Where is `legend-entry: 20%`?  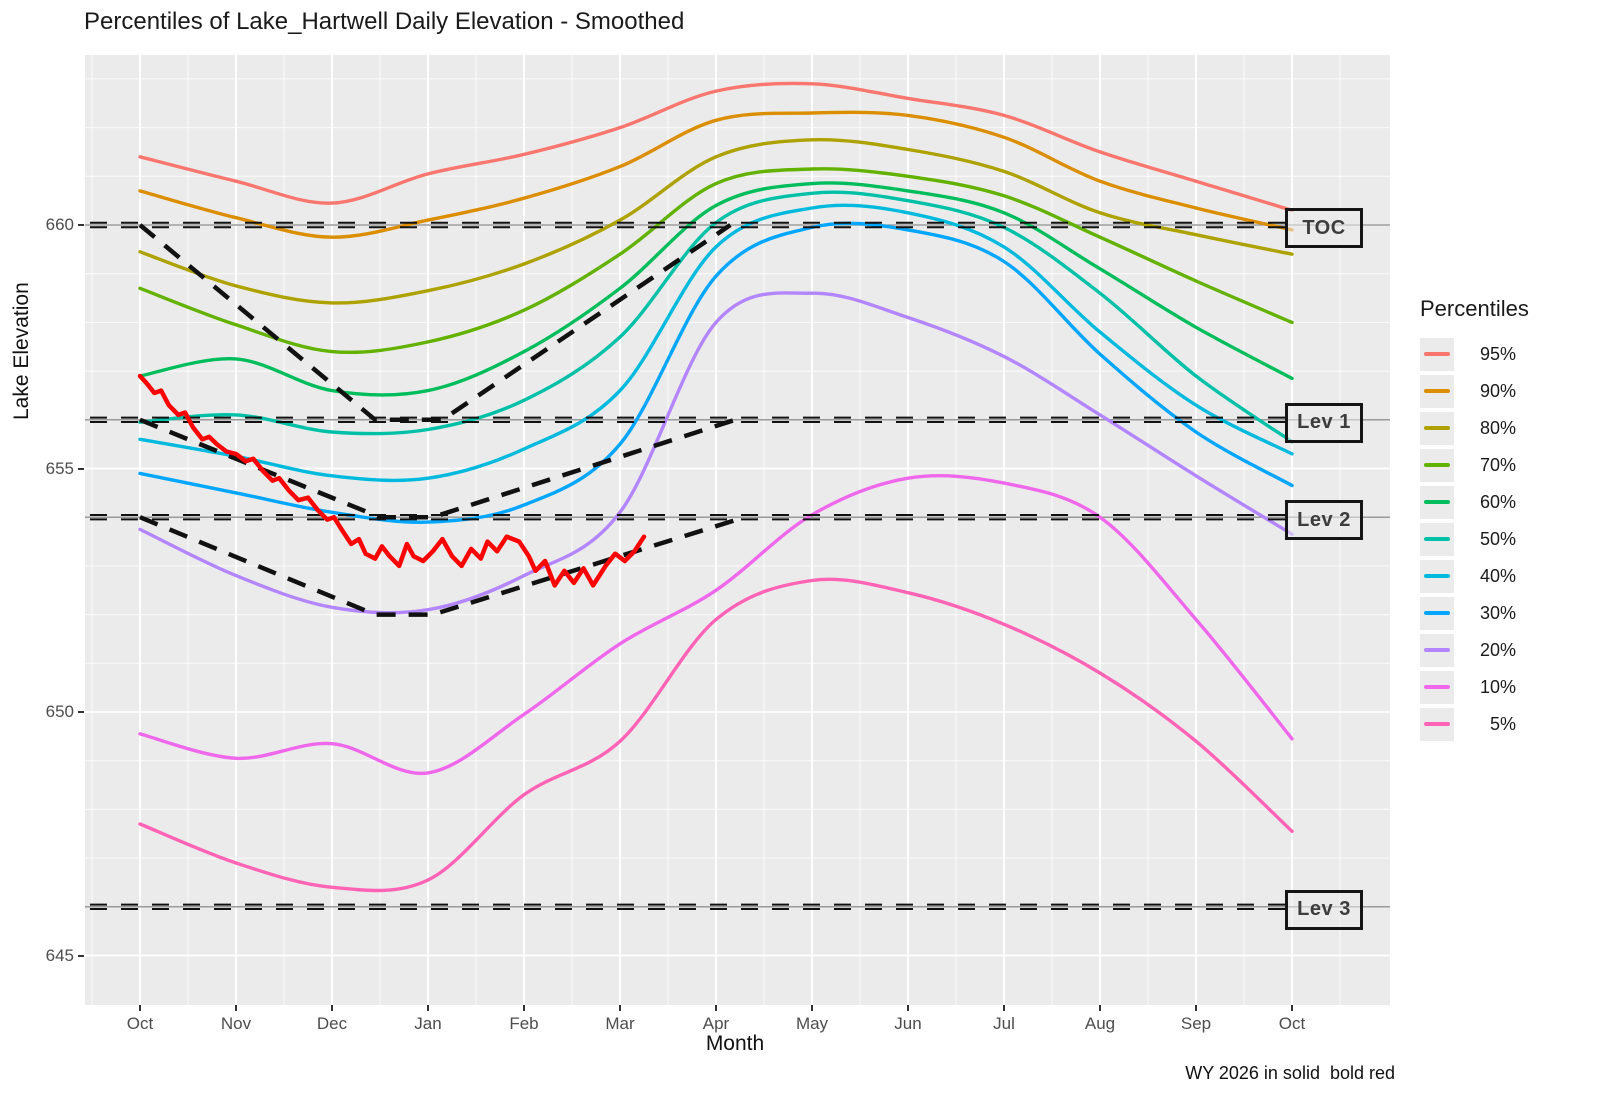 legend-entry: 20% is located at coordinates (1505, 650).